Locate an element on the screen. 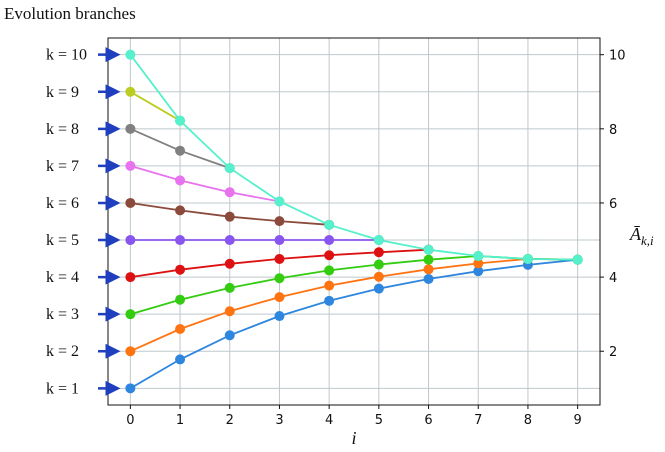 This screenshot has width=665, height=452. y-tick-label: 2 is located at coordinates (613, 352).